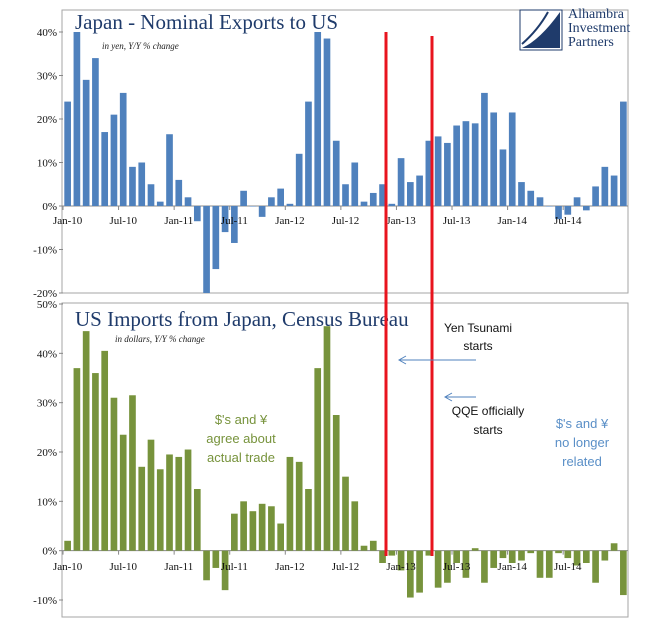 The image size is (661, 641). Describe the element at coordinates (68, 567) in the screenshot. I see `chart2-x-tick-label: Jan-10` at that location.